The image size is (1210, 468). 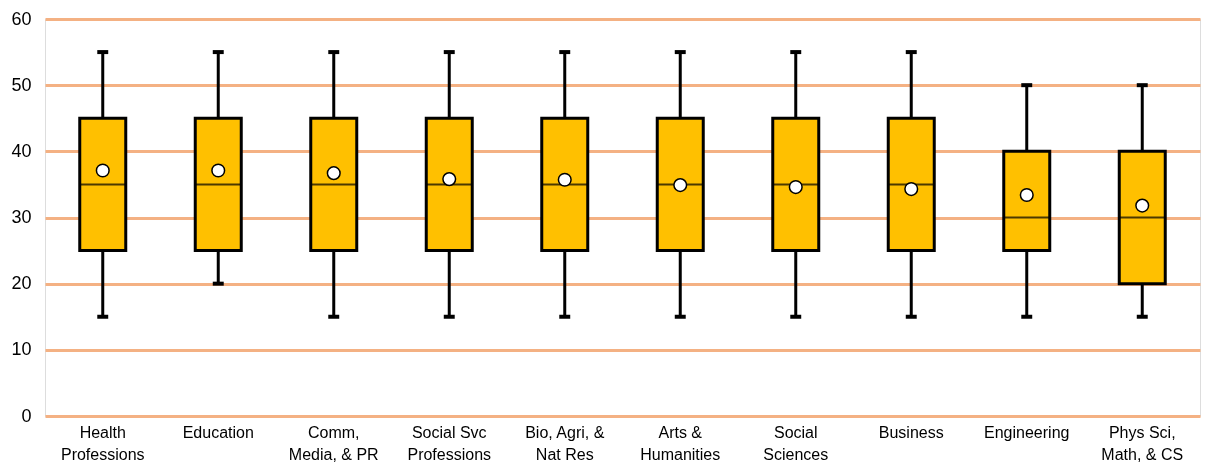 I want to click on y-tick-label: 30, so click(x=21, y=217).